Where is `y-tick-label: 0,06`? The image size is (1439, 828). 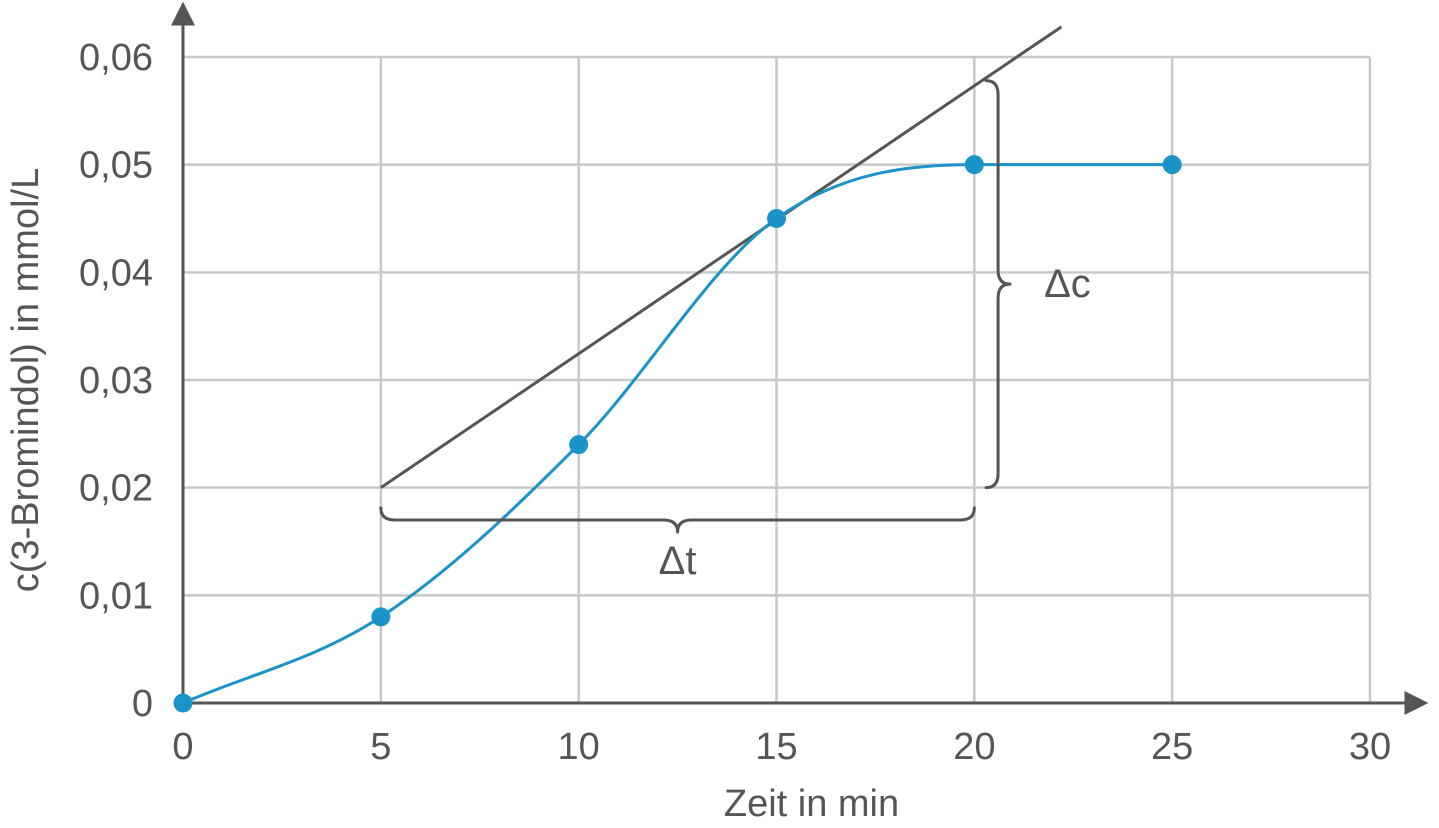 y-tick-label: 0,06 is located at coordinates (116, 58).